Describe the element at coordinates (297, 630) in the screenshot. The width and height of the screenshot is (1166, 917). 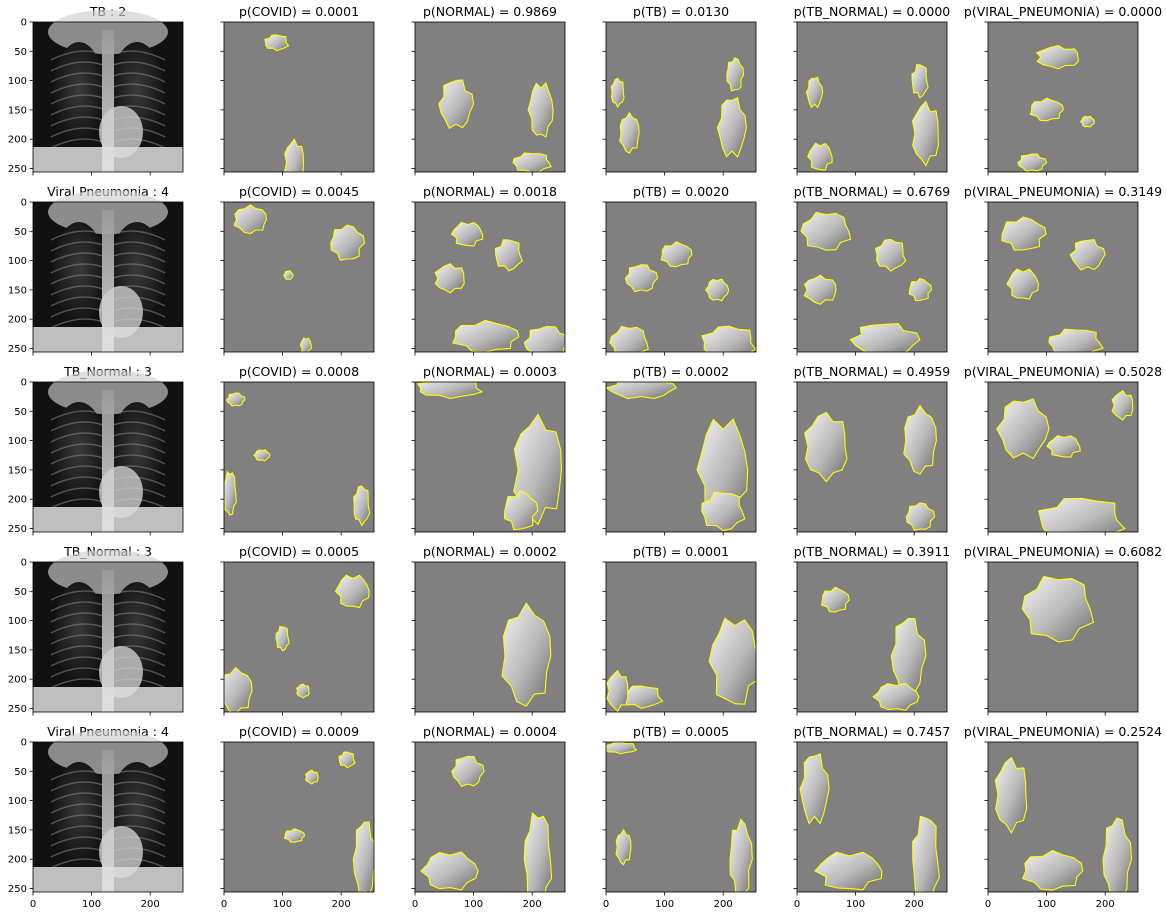
I see `explanation-panel-covid: p(COVID) = 0.0005` at that location.